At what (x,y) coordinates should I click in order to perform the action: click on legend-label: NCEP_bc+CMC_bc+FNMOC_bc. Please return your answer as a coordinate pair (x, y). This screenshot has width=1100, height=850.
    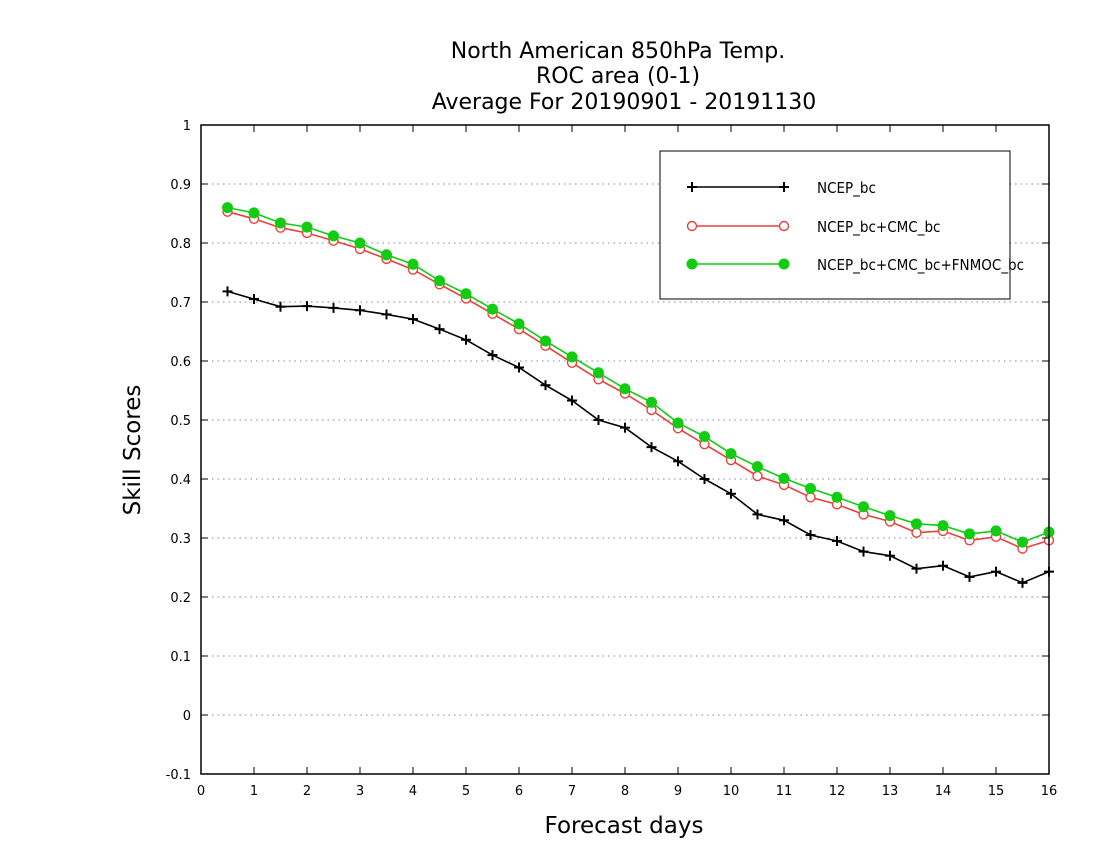
    Looking at the image, I should click on (920, 265).